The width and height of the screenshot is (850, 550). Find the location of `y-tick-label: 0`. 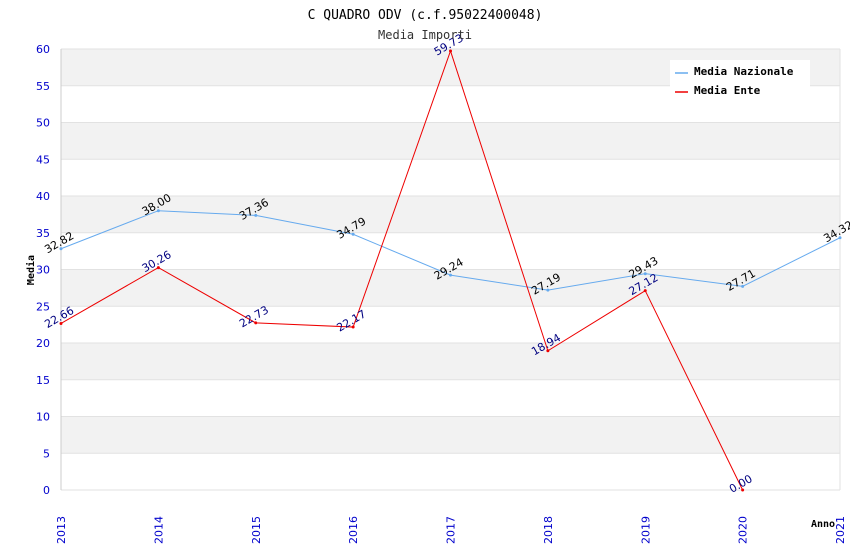

y-tick-label: 0 is located at coordinates (46, 490).